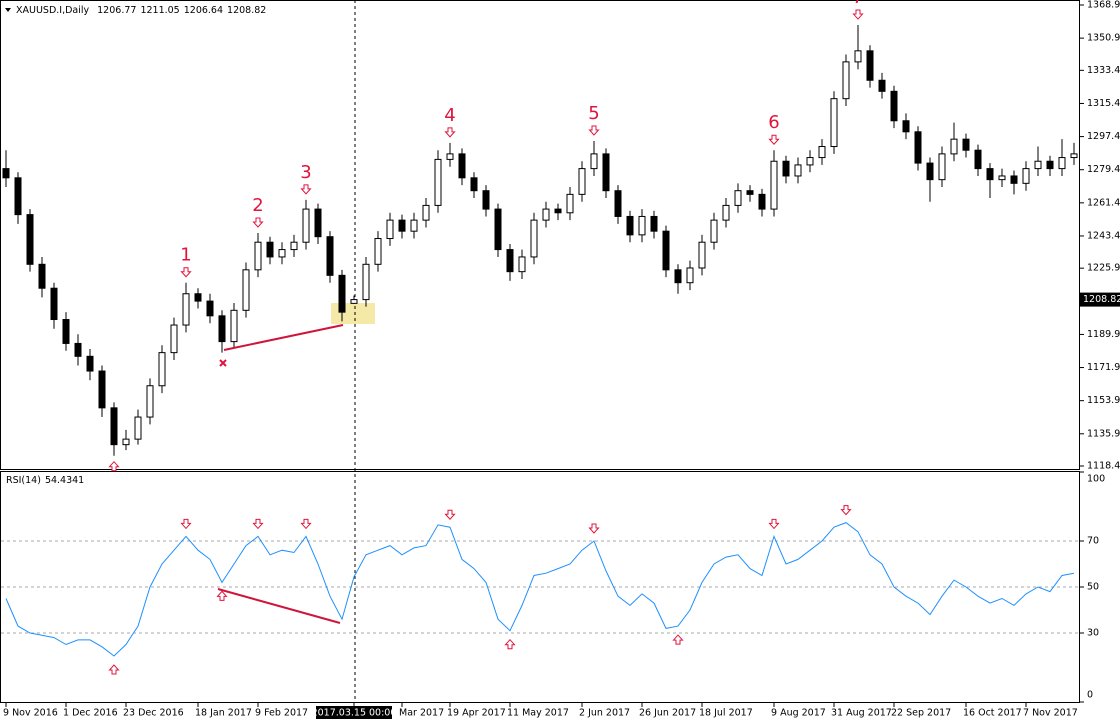  I want to click on x-tick-label: 7 Nov 2017, so click(1050, 713).